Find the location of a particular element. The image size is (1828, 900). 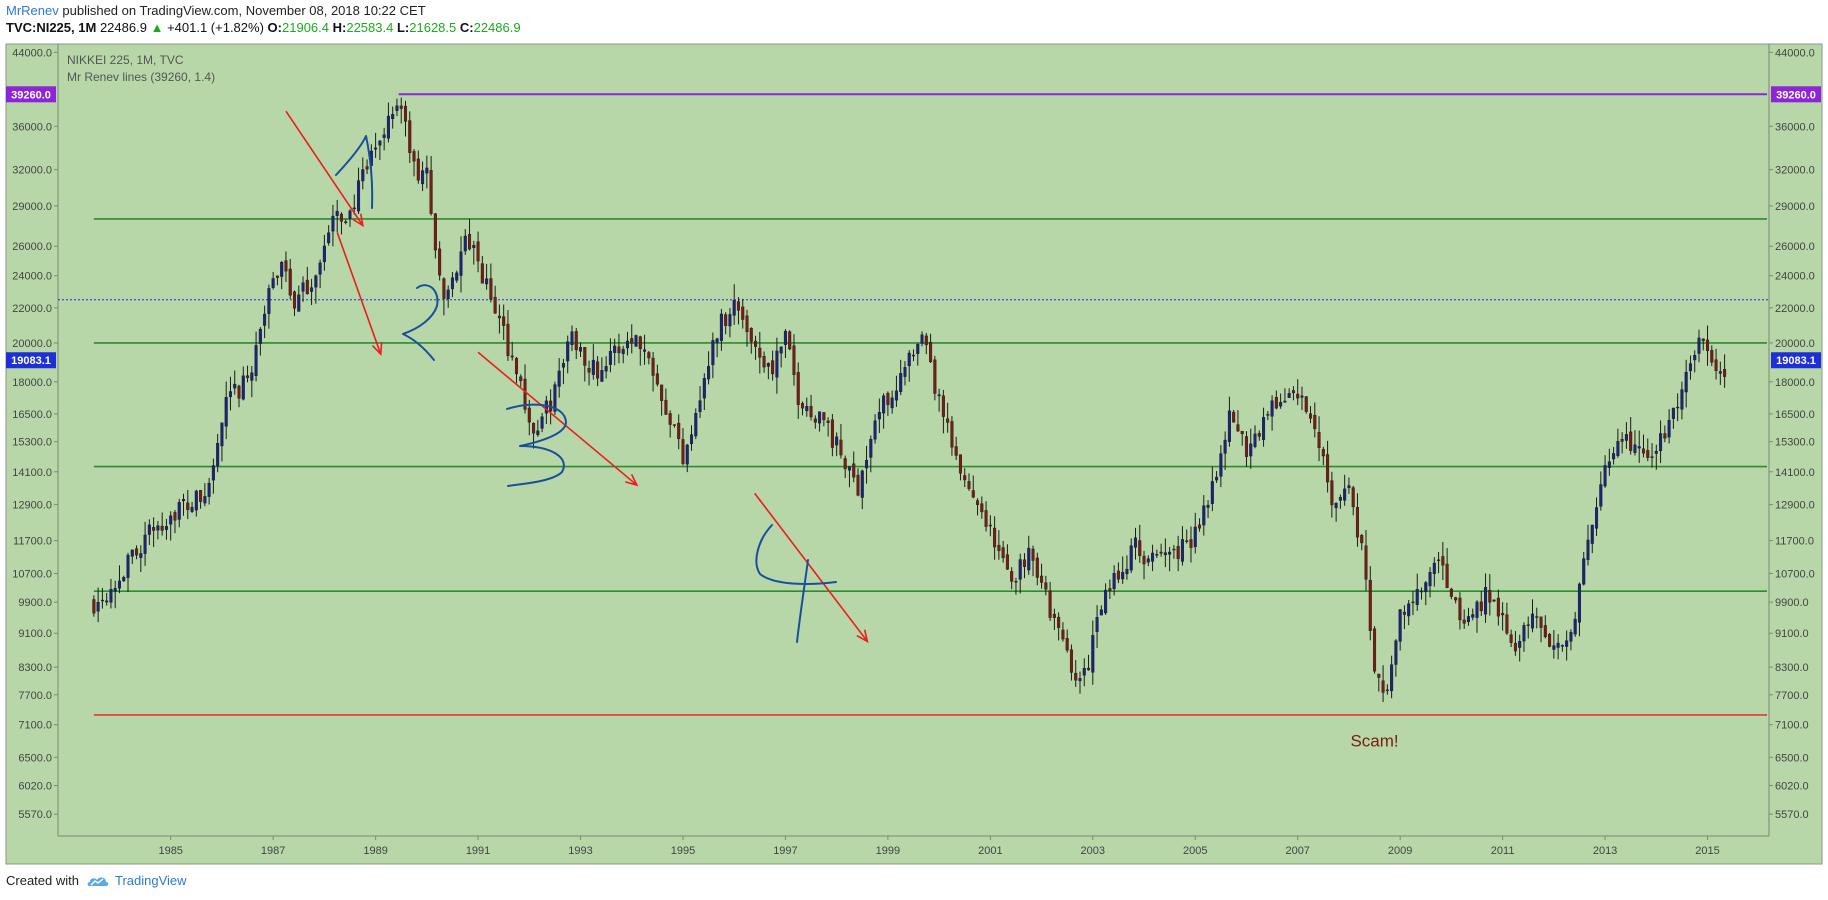

x-tick-label: 1991 is located at coordinates (478, 851).